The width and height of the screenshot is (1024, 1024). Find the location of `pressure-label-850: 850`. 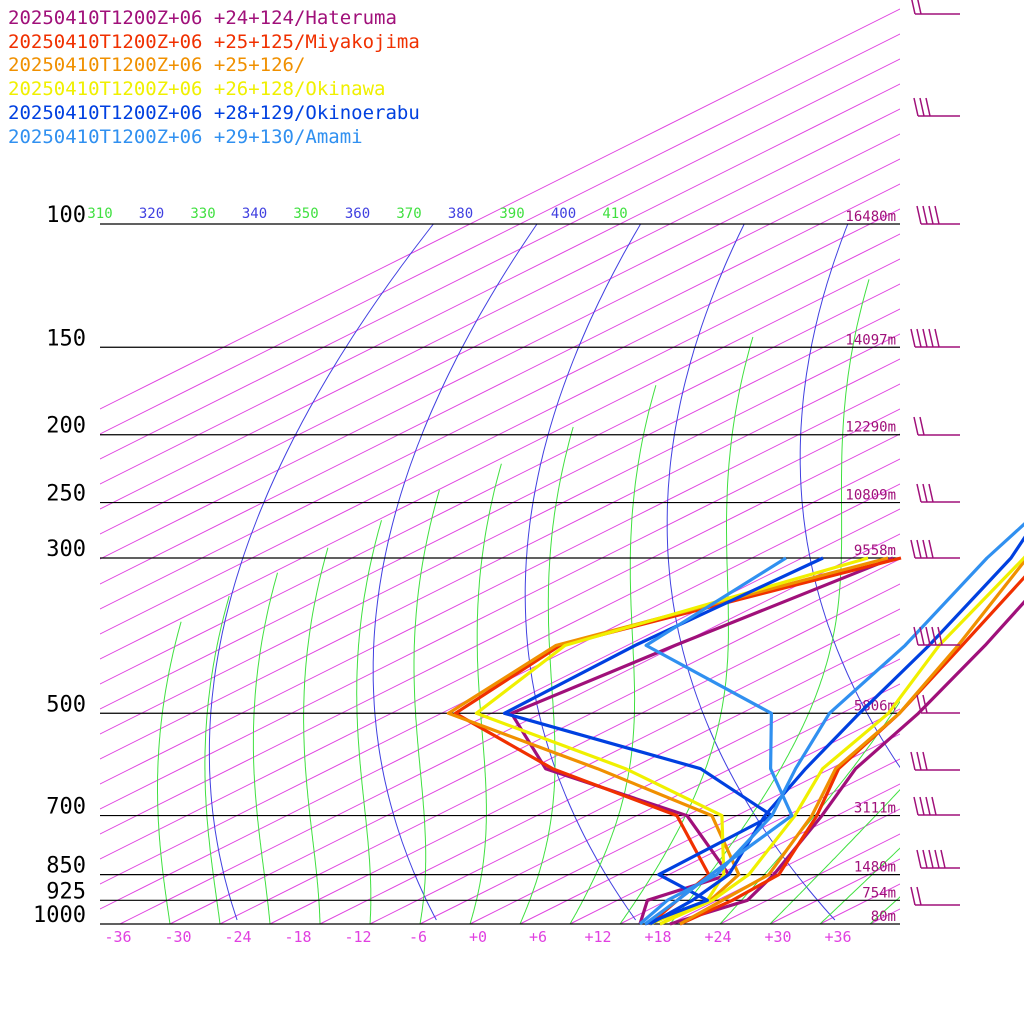

pressure-label-850: 850 is located at coordinates (66, 866).